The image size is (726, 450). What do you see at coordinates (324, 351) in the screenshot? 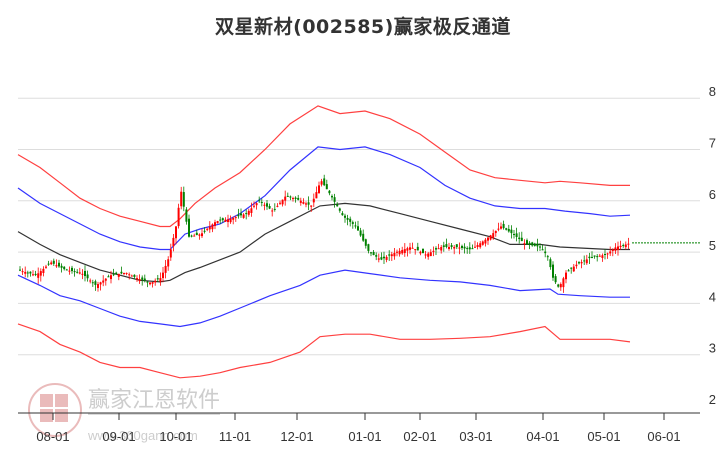
I see `band-lower_outer` at bounding box center [324, 351].